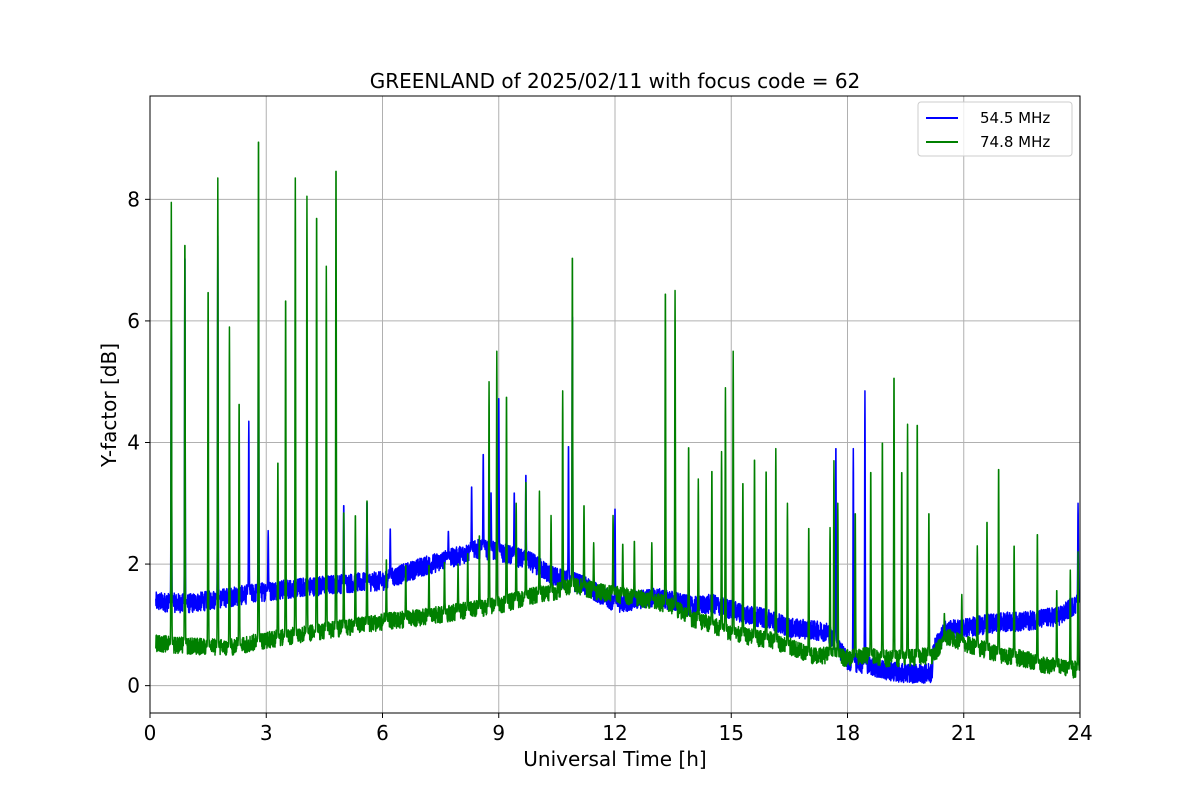 This screenshot has width=1200, height=800. What do you see at coordinates (133, 321) in the screenshot?
I see `y-tick-label: 6` at bounding box center [133, 321].